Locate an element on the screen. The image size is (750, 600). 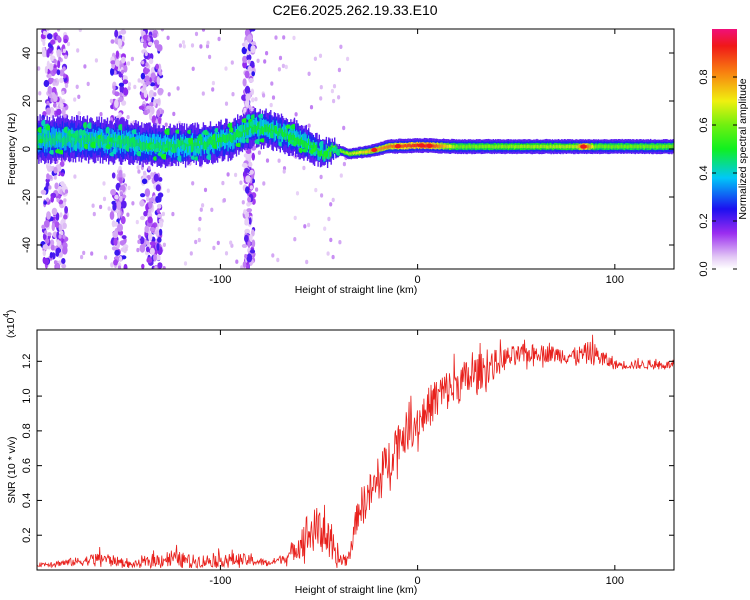
snr-xlabel: Height of straight line (km) is located at coordinates (356, 590).